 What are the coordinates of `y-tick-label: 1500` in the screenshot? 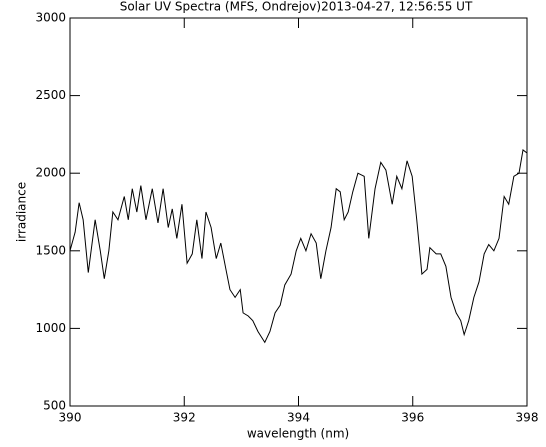 It's located at (50, 250).